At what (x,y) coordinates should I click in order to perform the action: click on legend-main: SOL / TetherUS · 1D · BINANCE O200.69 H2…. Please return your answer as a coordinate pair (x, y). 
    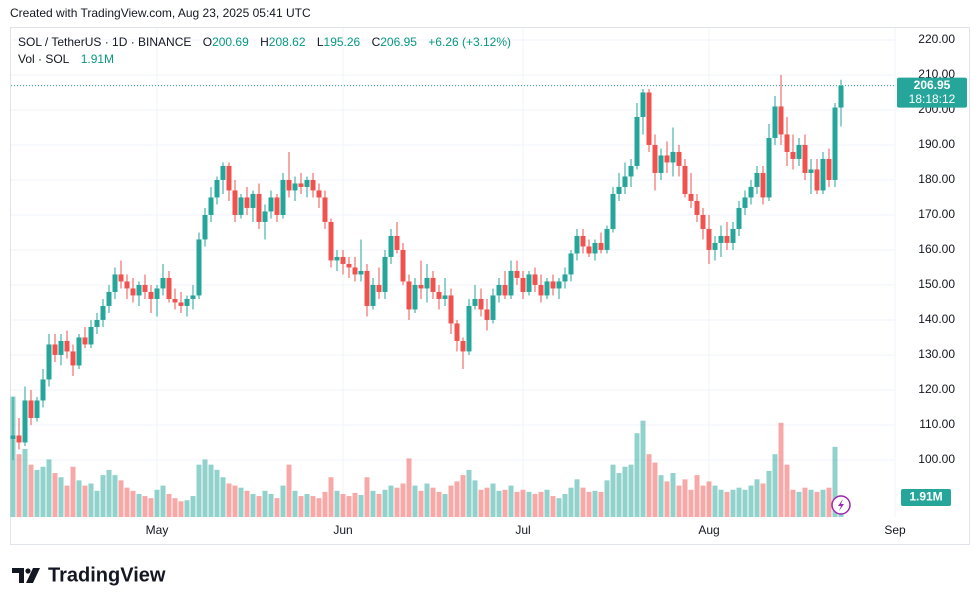
    Looking at the image, I should click on (264, 42).